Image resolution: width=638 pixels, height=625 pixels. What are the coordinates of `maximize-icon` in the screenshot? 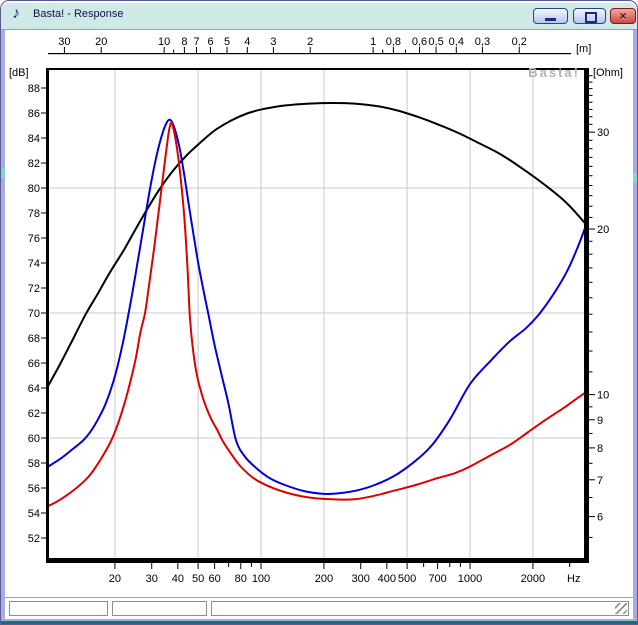 It's located at (591, 17).